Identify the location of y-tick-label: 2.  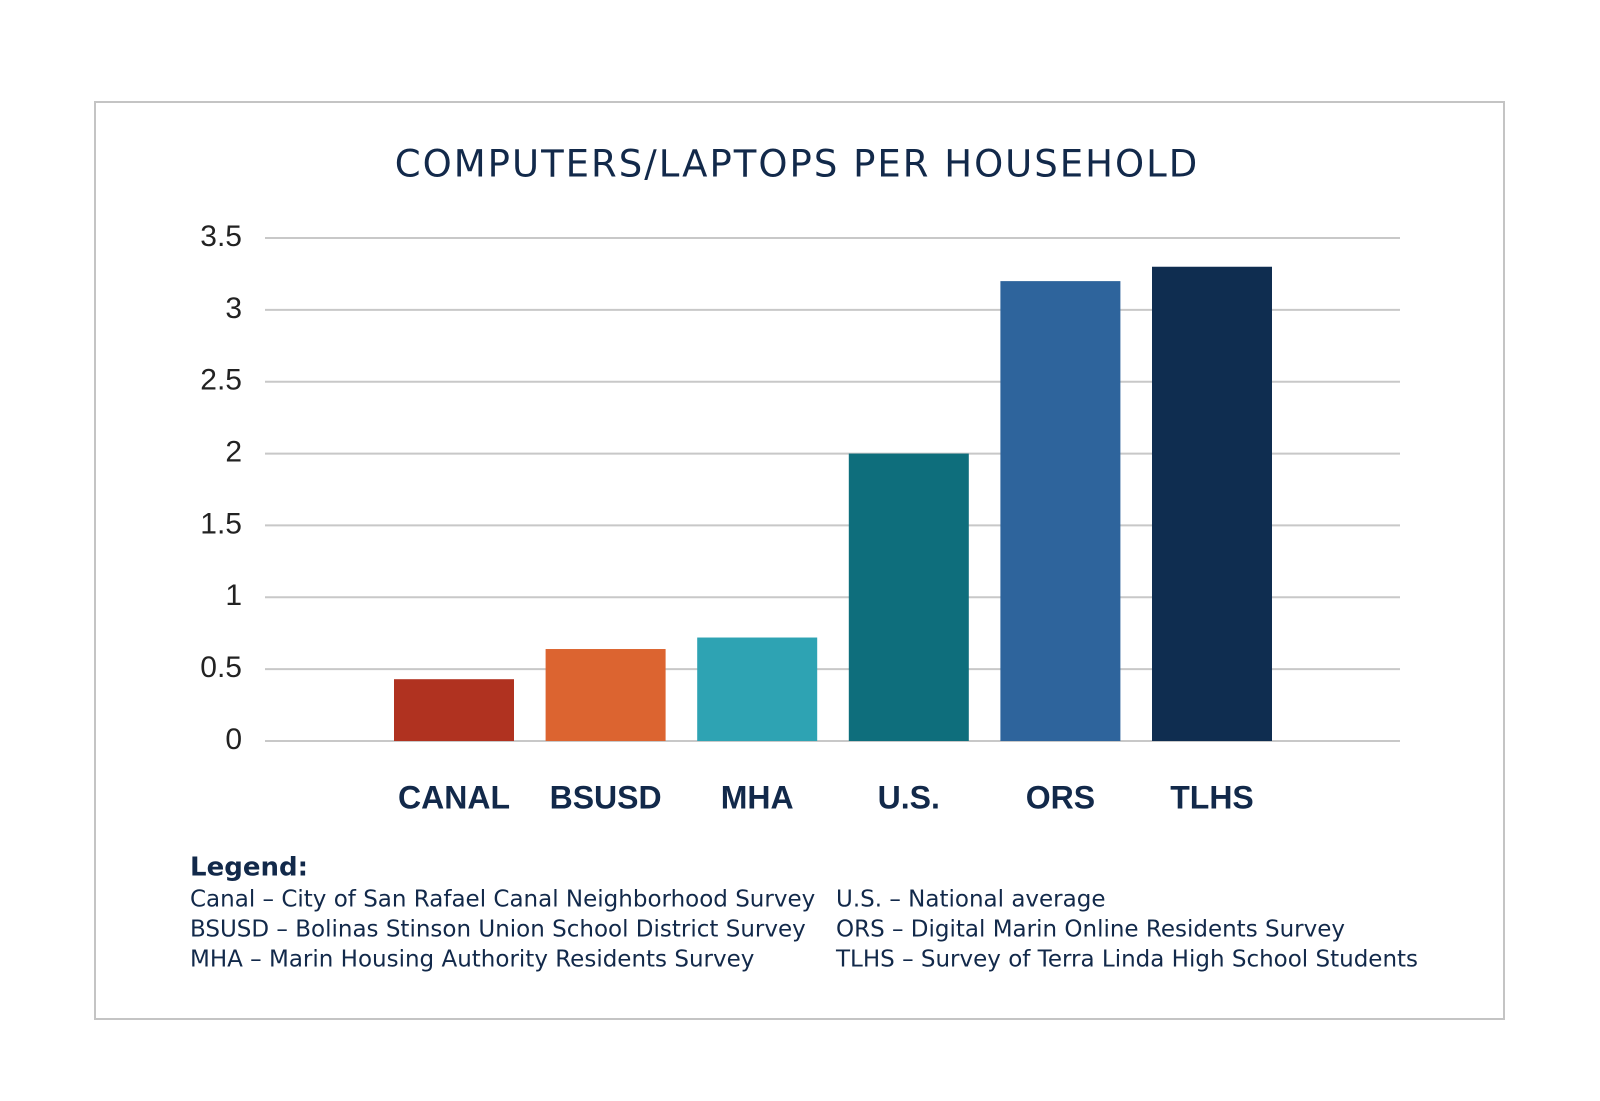
(233, 451).